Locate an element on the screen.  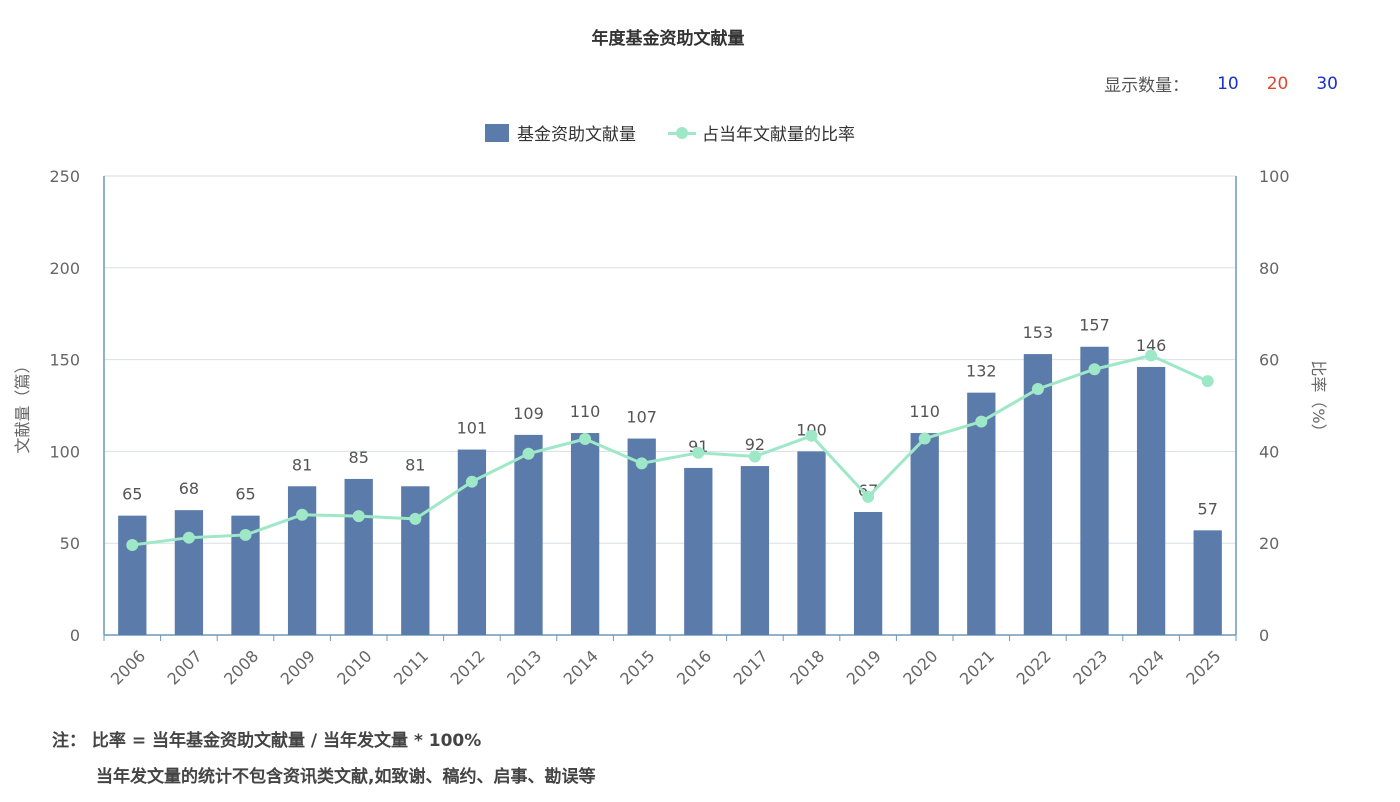
chart-legend: 基金资助文献量 占当年文献量的比率 is located at coordinates (670, 132).